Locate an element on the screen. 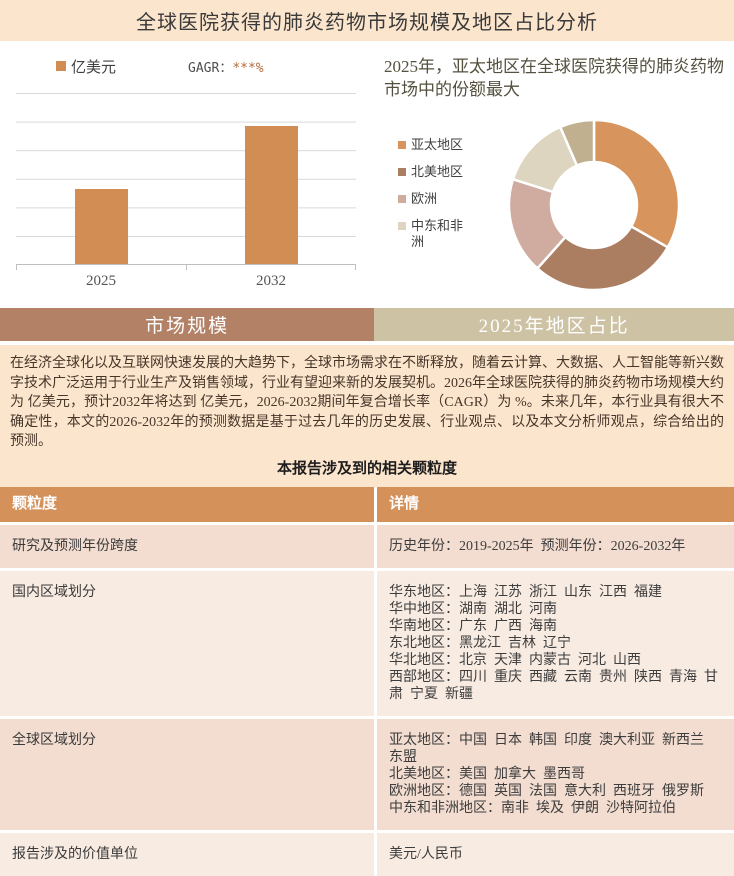  title-banner: 全球医院获得的肺炎药物市场规模及地区占比分析 is located at coordinates (367, 20).